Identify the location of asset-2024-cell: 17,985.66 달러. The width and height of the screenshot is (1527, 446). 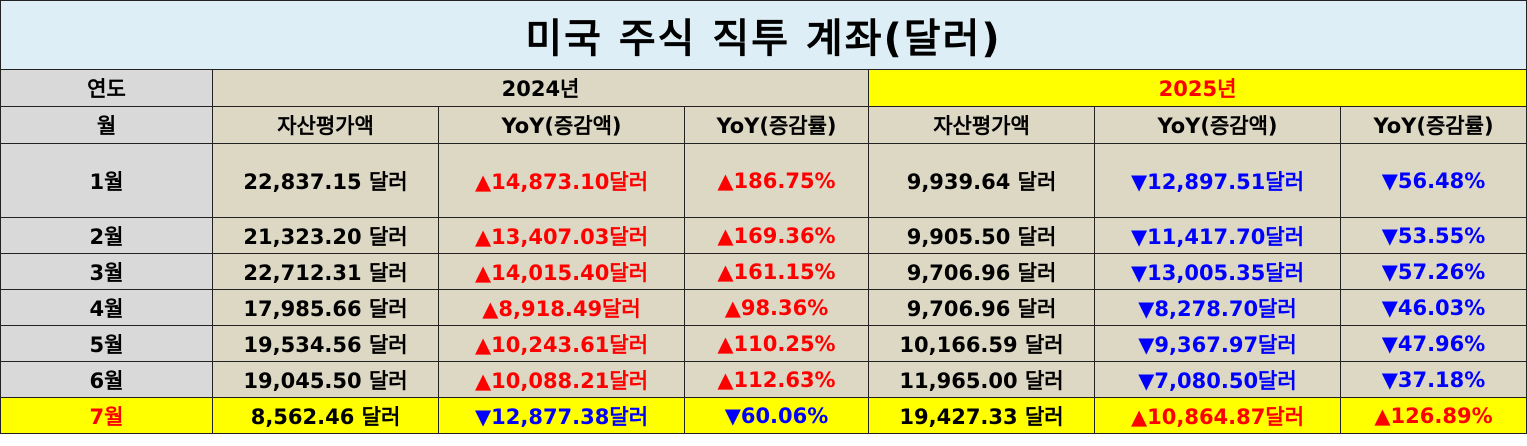
(325, 307).